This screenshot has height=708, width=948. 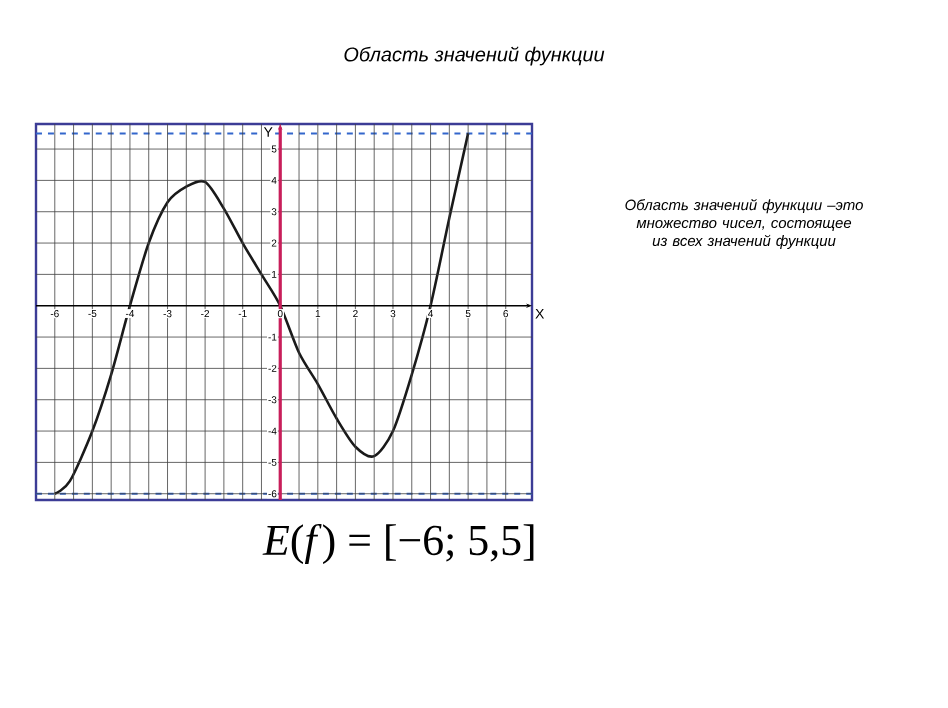 I want to click on chart-title: Область значений функции, so click(x=474, y=56).